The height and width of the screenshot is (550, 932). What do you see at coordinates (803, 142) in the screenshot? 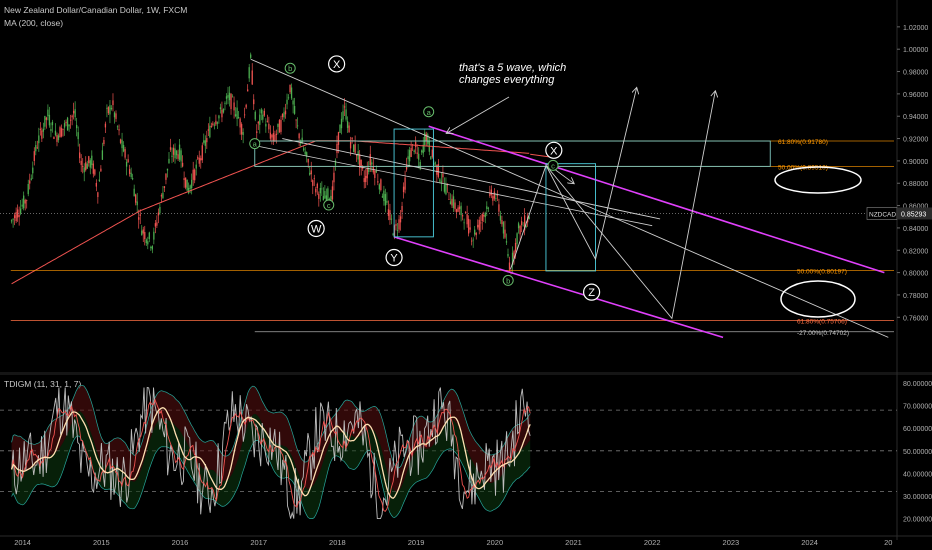
I see `fib-level-label: 61.80%(0.91780)` at bounding box center [803, 142].